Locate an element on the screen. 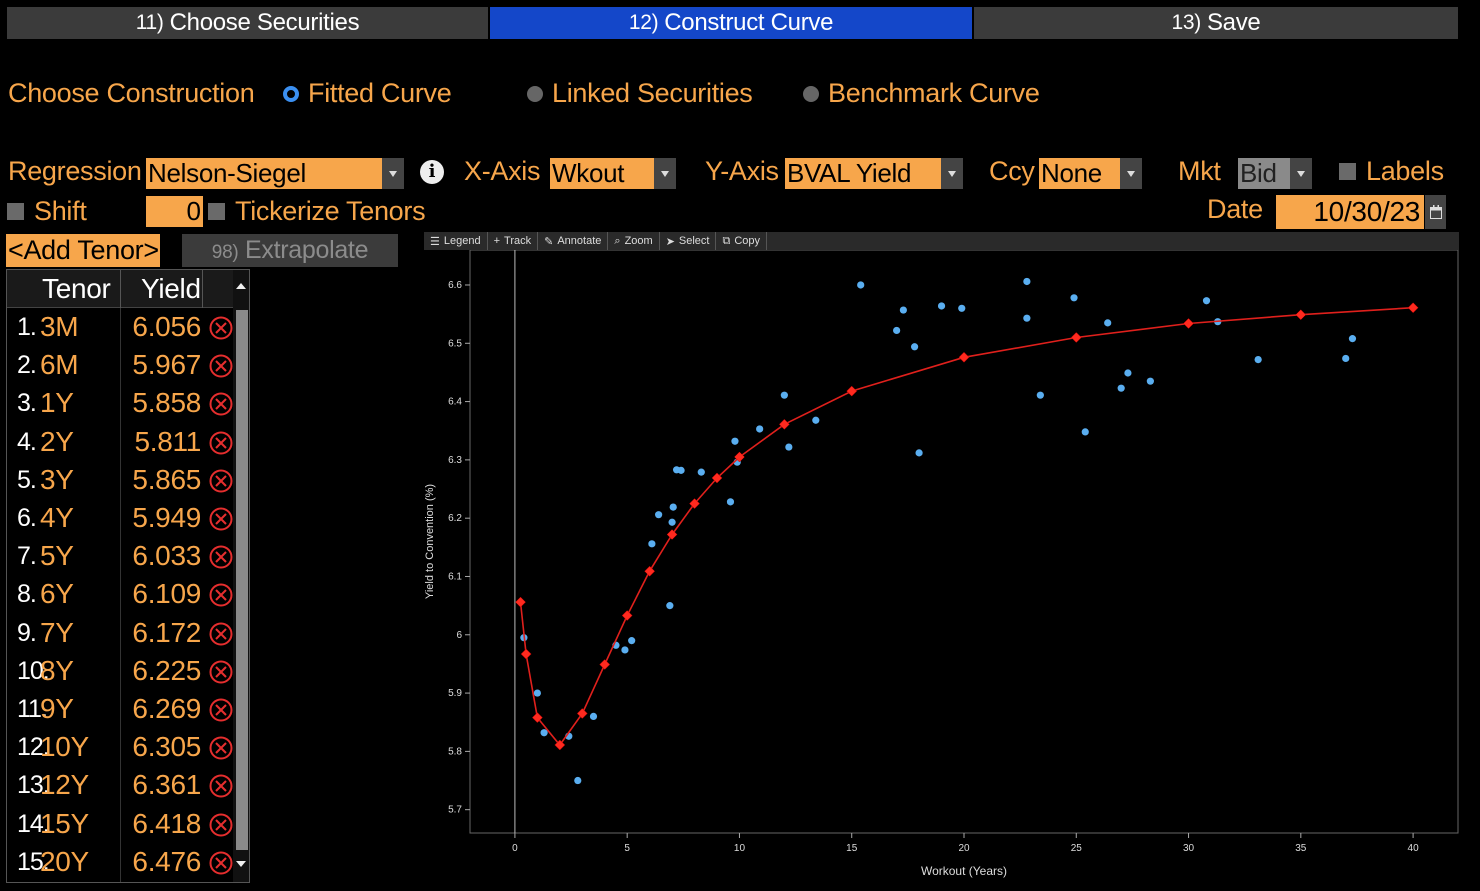 The image size is (1480, 891). zoom-button: ⌕ Zoom is located at coordinates (634, 241).